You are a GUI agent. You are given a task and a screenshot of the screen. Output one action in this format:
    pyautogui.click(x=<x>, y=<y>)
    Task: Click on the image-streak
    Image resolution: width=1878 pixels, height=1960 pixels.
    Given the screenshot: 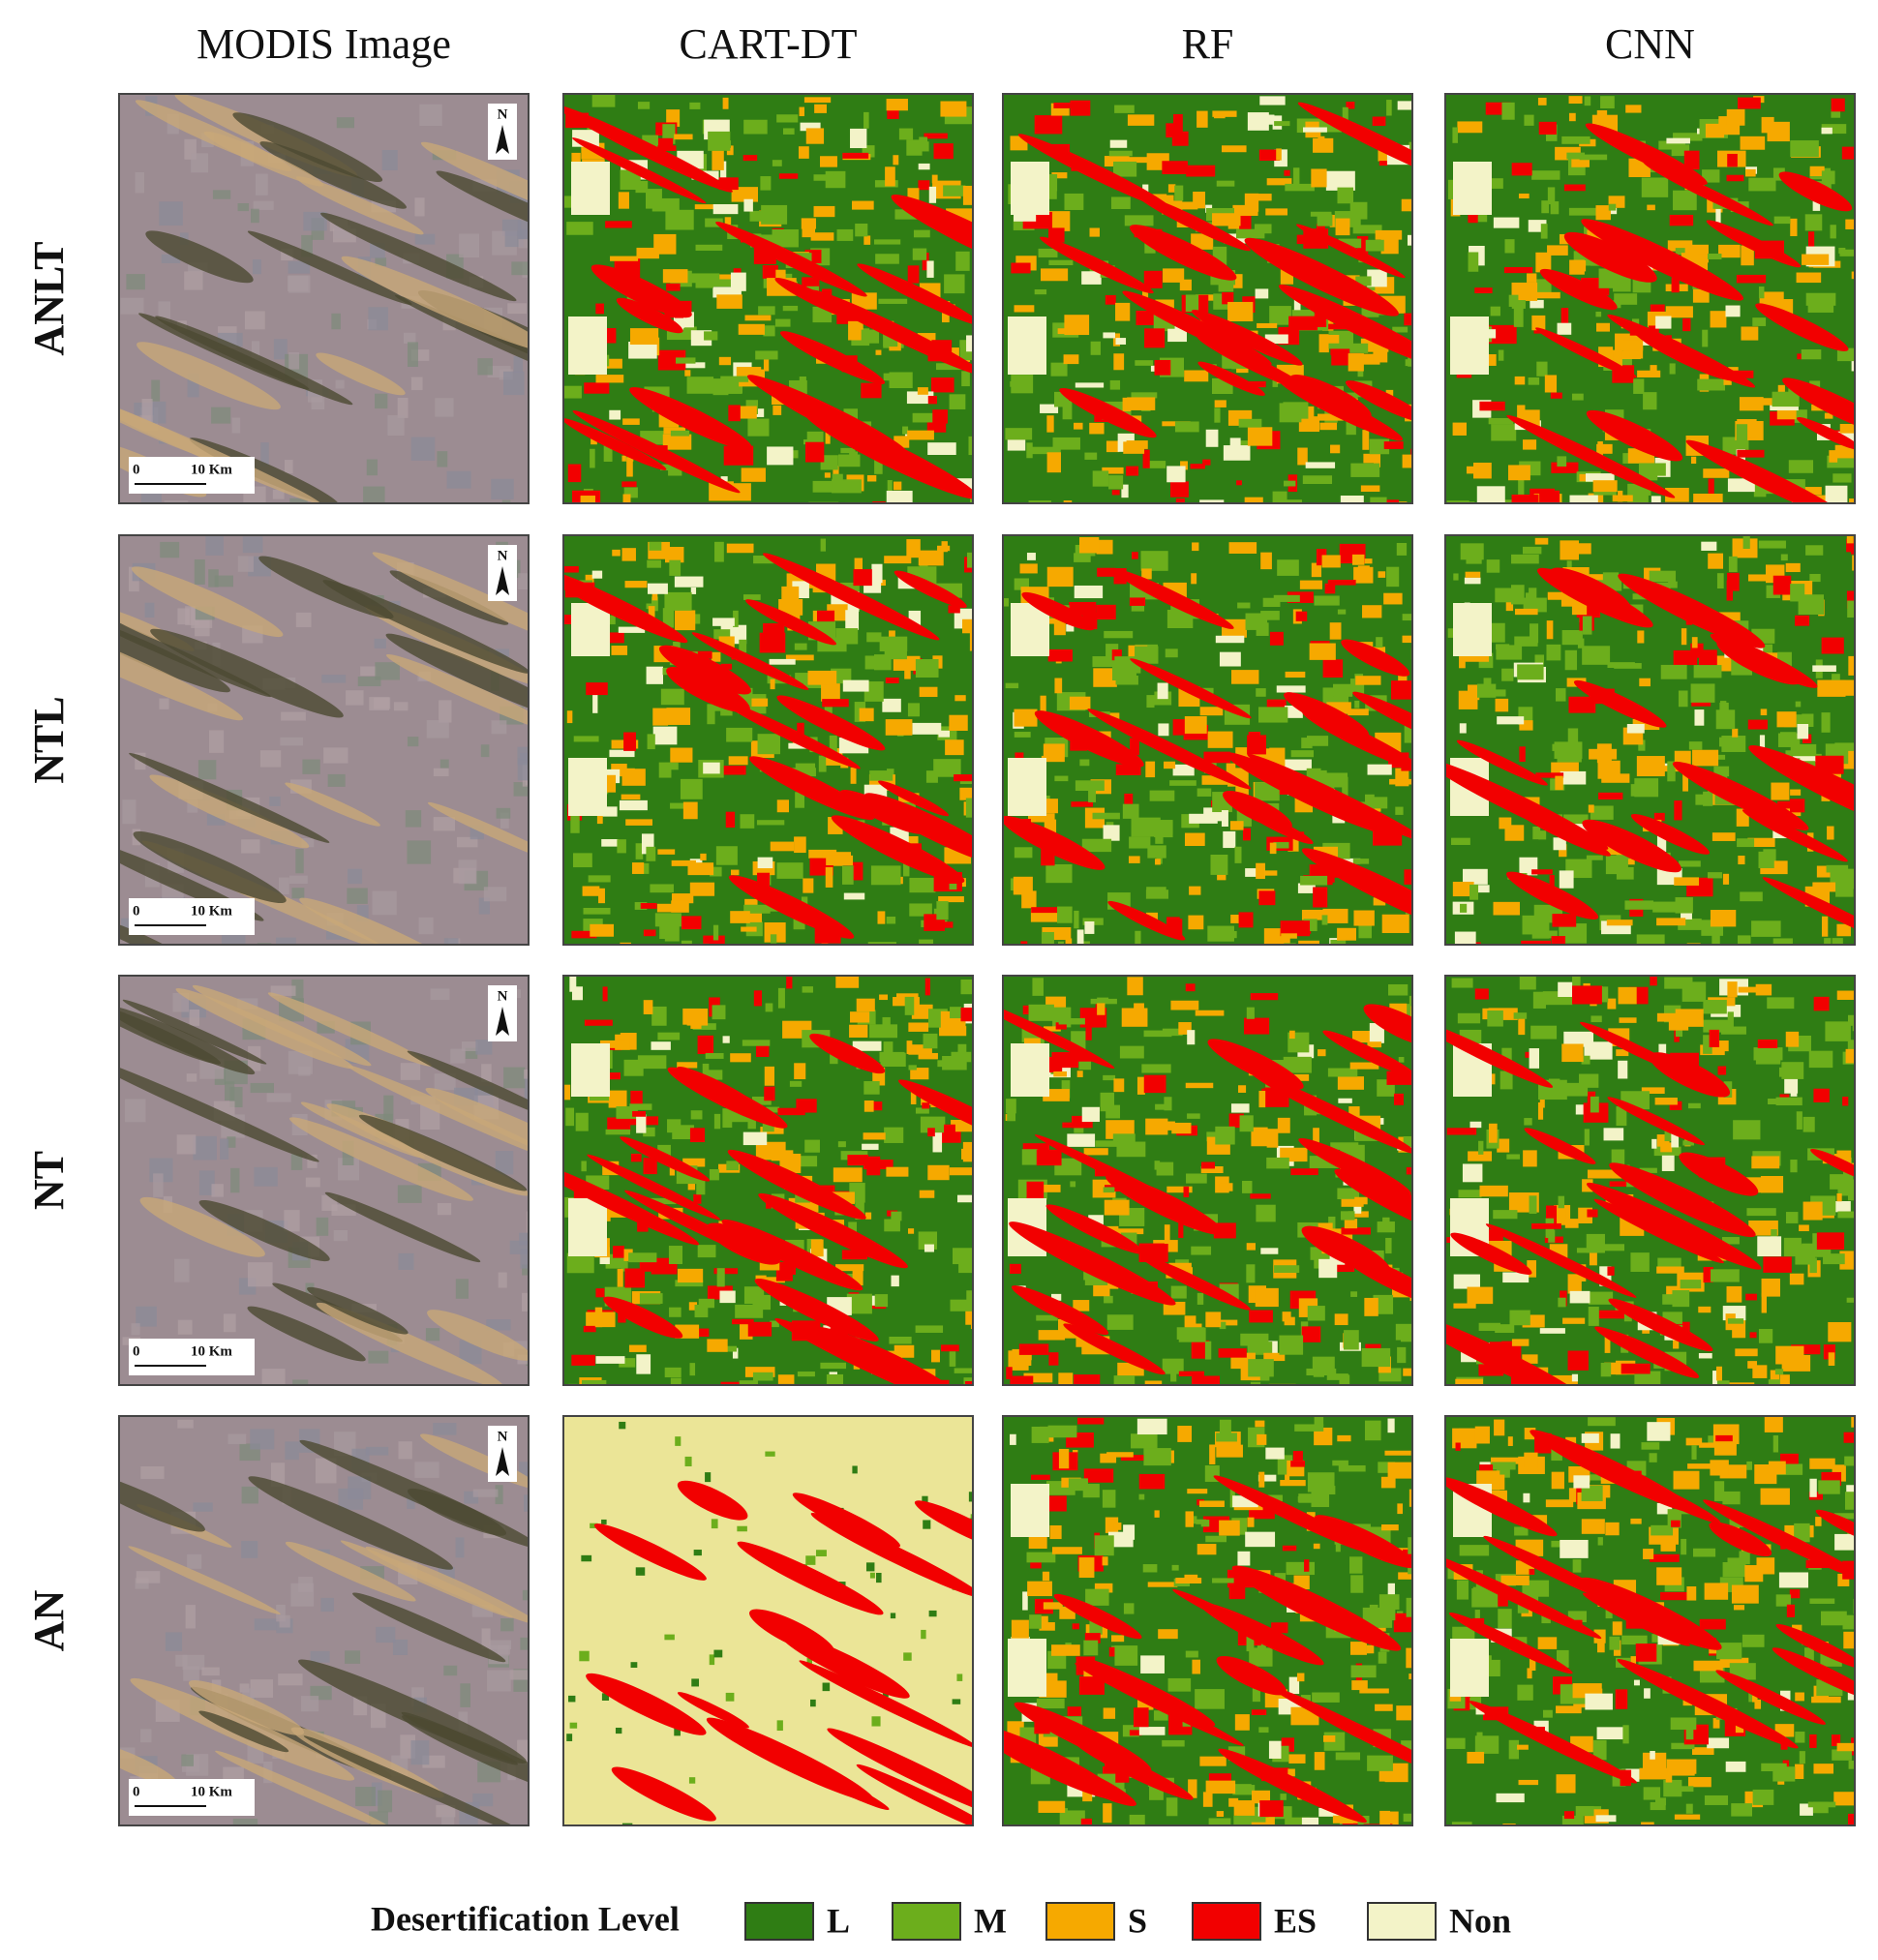 What is the action you would take?
    pyautogui.click(x=174, y=652)
    